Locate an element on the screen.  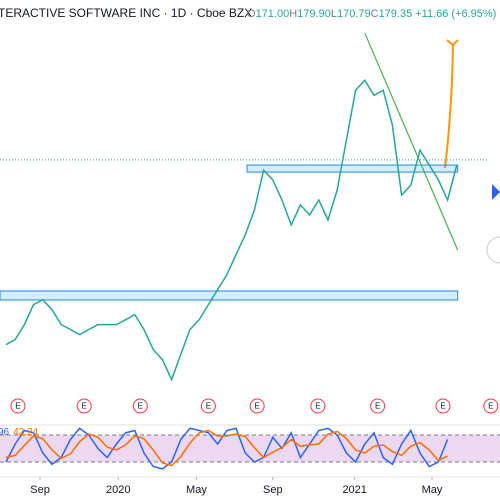
scroll-button is located at coordinates (496, 192).